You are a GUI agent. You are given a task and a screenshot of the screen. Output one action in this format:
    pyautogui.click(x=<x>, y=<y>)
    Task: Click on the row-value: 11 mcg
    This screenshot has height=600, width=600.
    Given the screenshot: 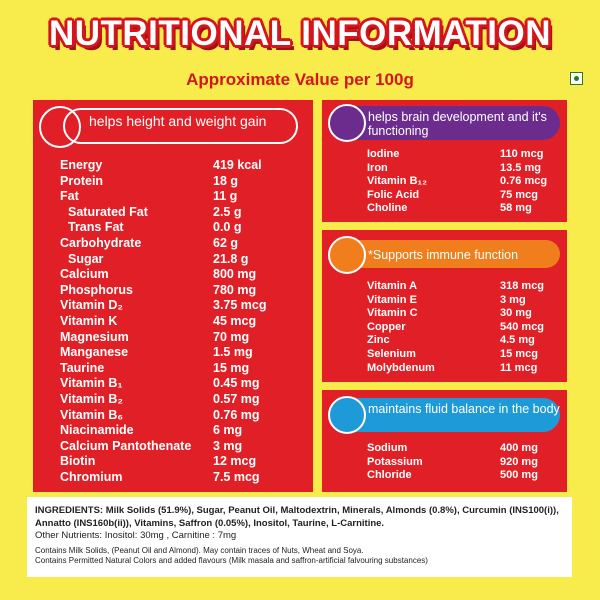 What is the action you would take?
    pyautogui.click(x=519, y=367)
    